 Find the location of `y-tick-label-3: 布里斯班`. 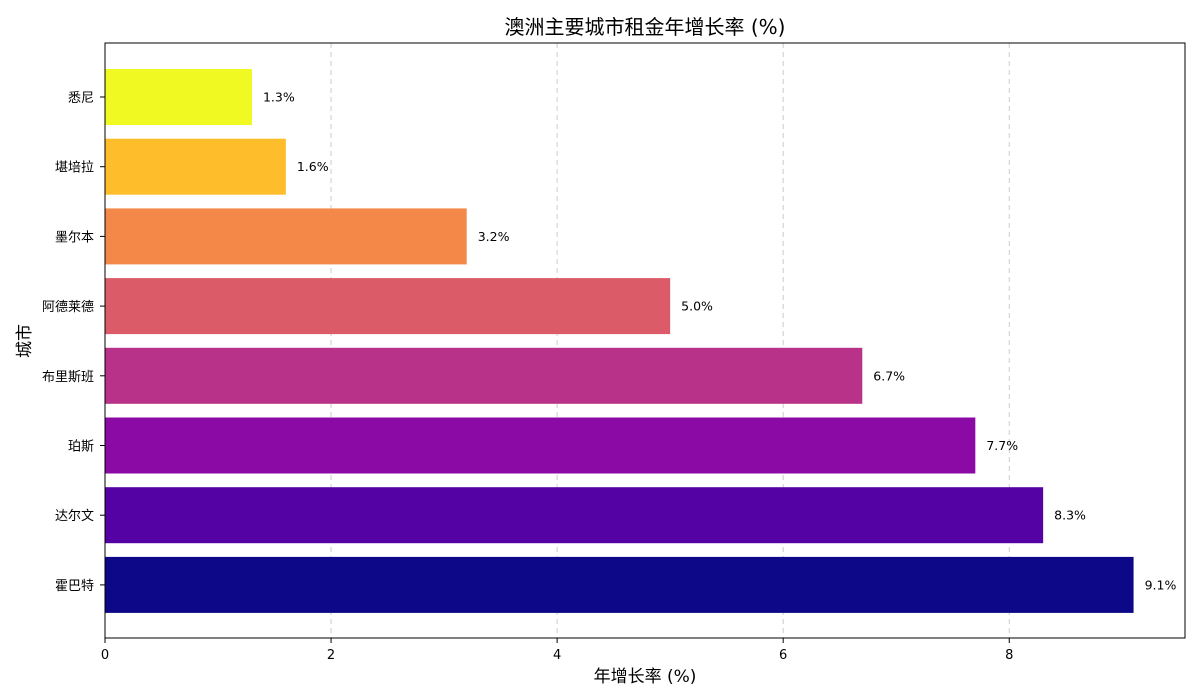

y-tick-label-3: 布里斯班 is located at coordinates (68, 377).